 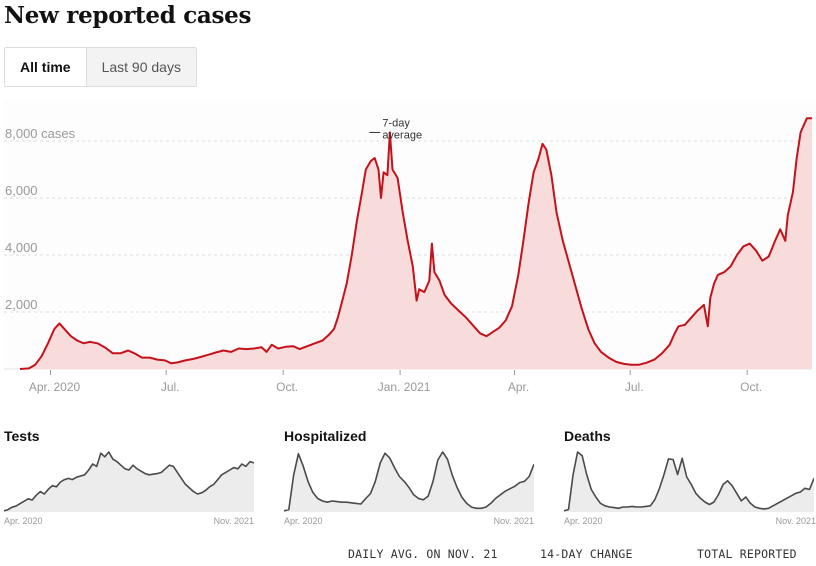 What do you see at coordinates (233, 521) in the screenshot?
I see `tests-end-label: Nov. 2021` at bounding box center [233, 521].